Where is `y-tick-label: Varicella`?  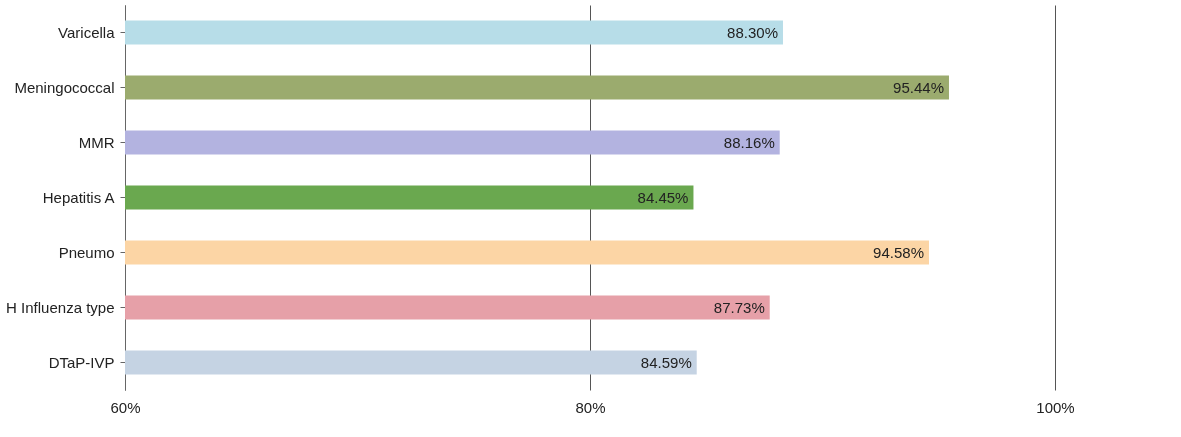 y-tick-label: Varicella is located at coordinates (87, 32).